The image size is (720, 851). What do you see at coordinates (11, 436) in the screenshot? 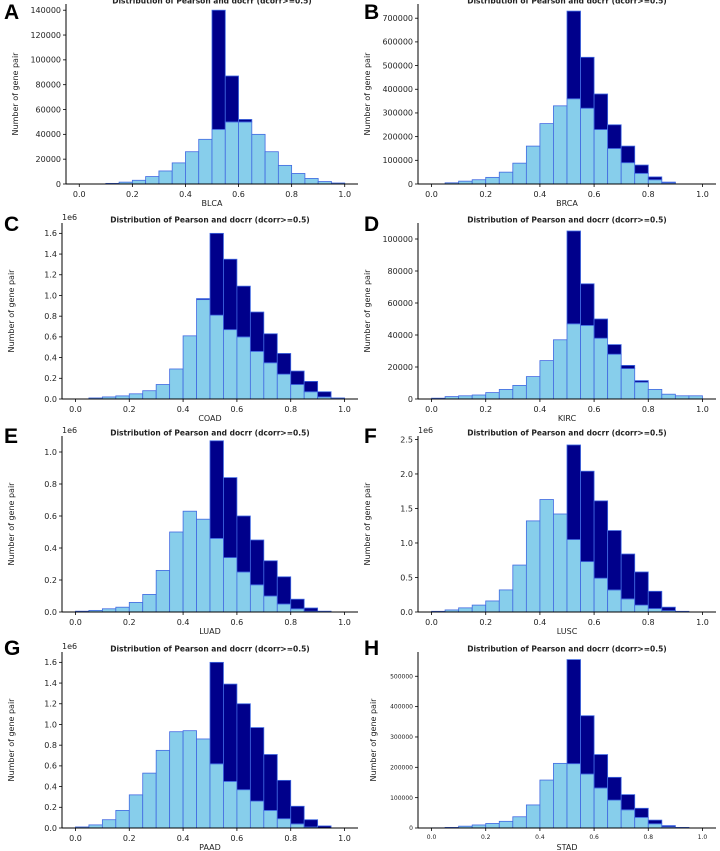
I see `panel-letter: E` at bounding box center [11, 436].